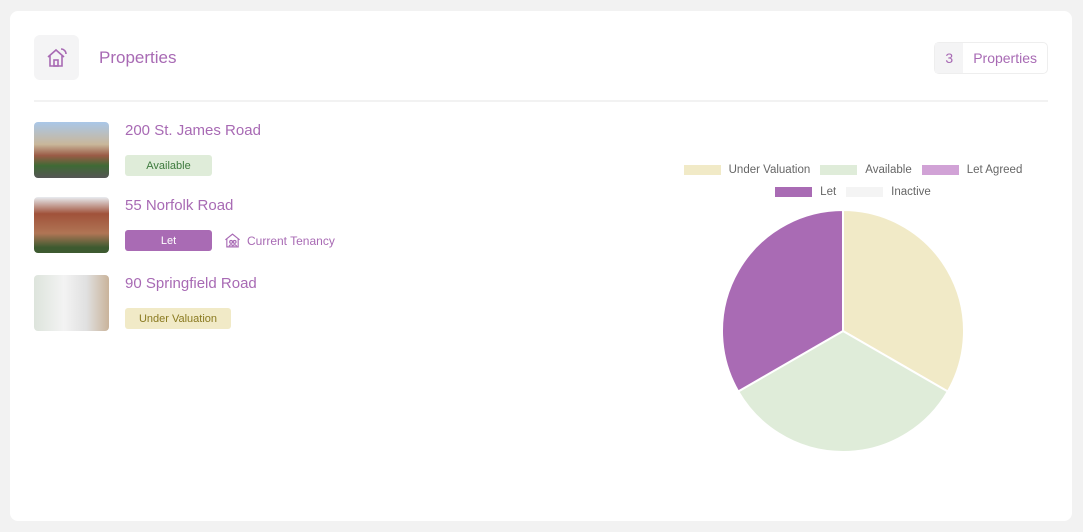  I want to click on legend-item: Available, so click(866, 170).